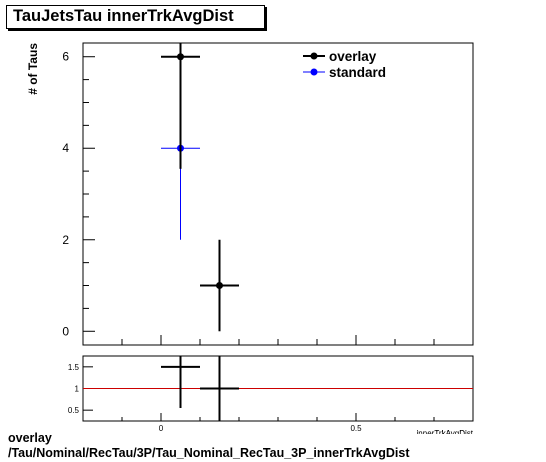 This screenshot has height=462, width=546. I want to click on y-tick-label: 6, so click(65, 57).